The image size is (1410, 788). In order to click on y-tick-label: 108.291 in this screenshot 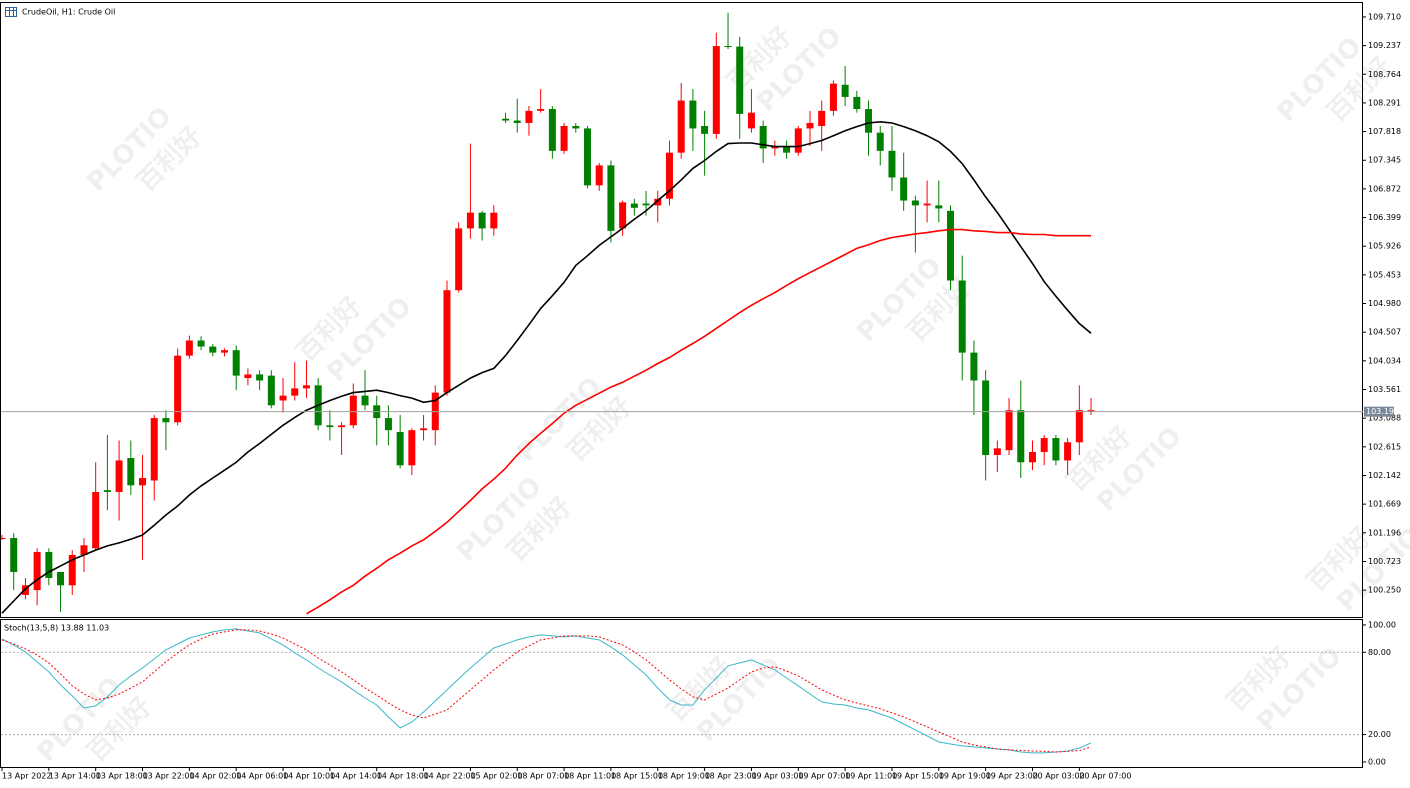, I will do `click(1384, 102)`.